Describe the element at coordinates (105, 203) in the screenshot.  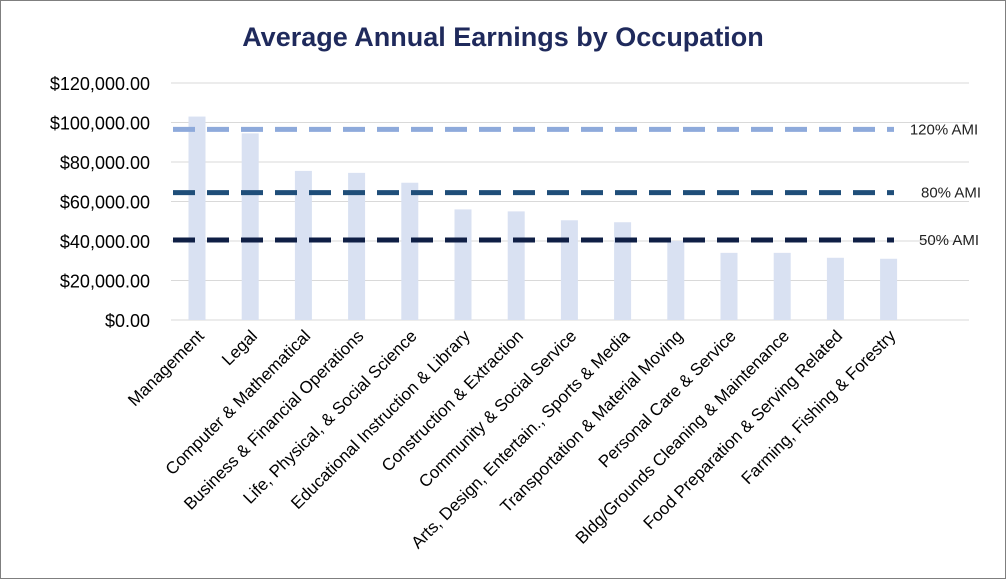
I see `y-tick-label: $60,000.00` at that location.